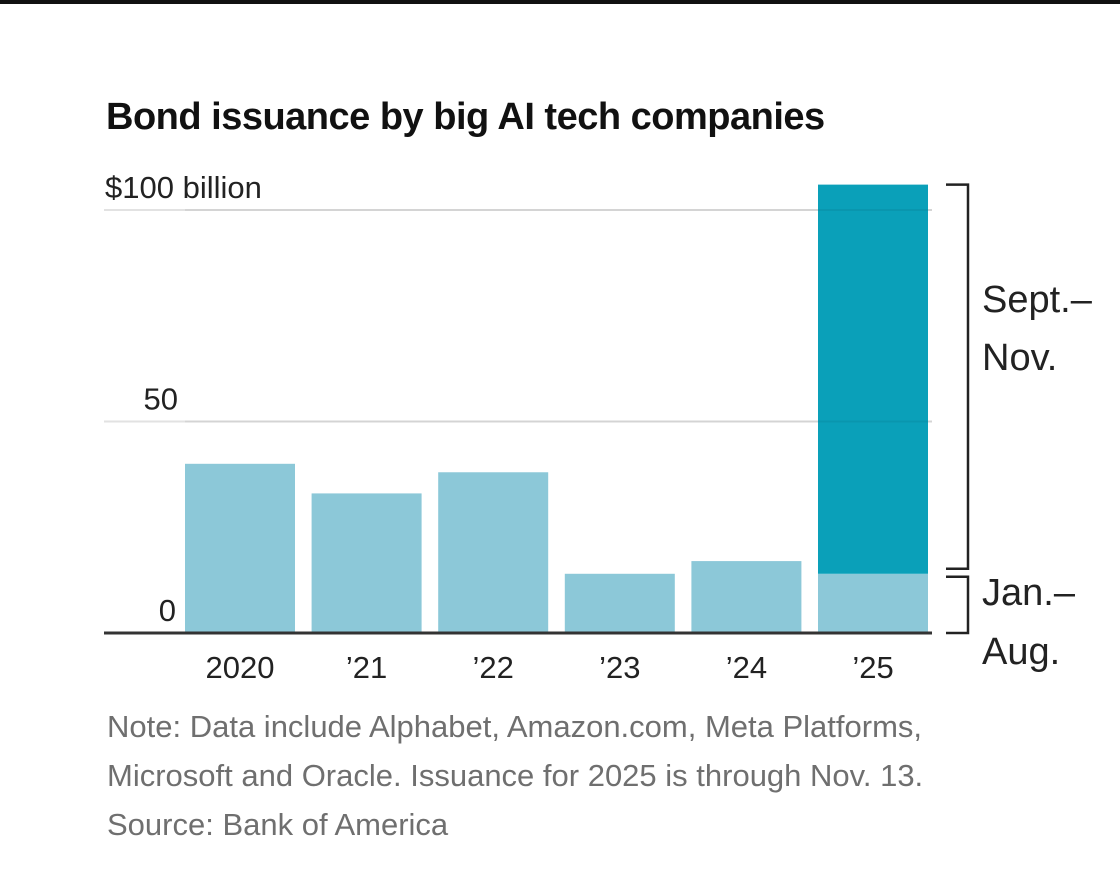 Image resolution: width=1120 pixels, height=888 pixels. I want to click on y-tick-label-2: $100 billion, so click(183, 187).